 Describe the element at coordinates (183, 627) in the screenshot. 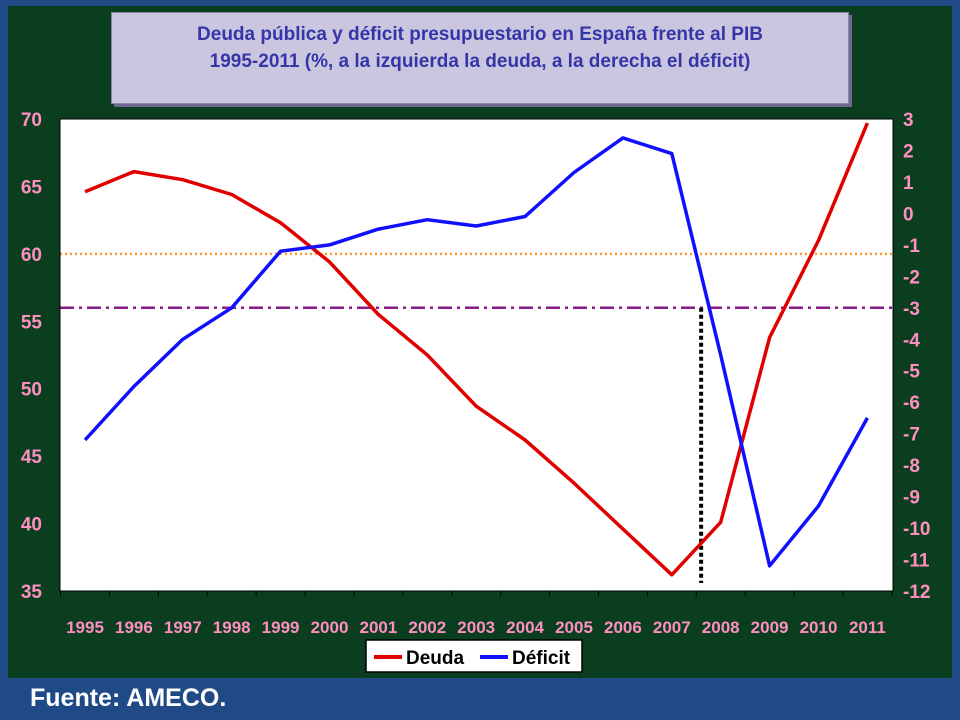

I see `x-tick-label: 1997` at that location.